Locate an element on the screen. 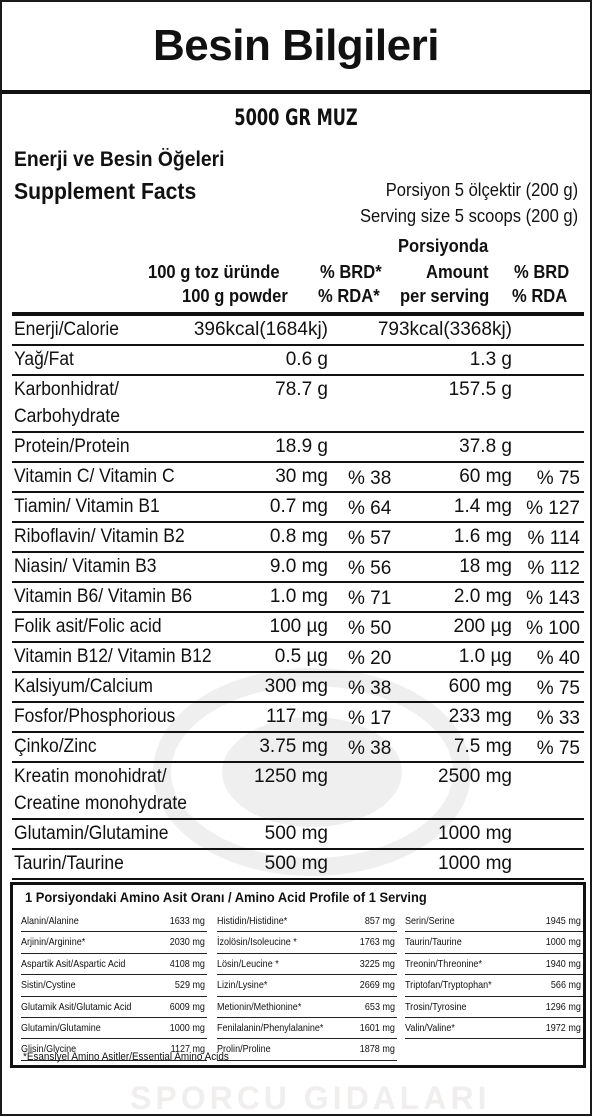  amino-value: 1878 mg is located at coordinates (377, 1049).